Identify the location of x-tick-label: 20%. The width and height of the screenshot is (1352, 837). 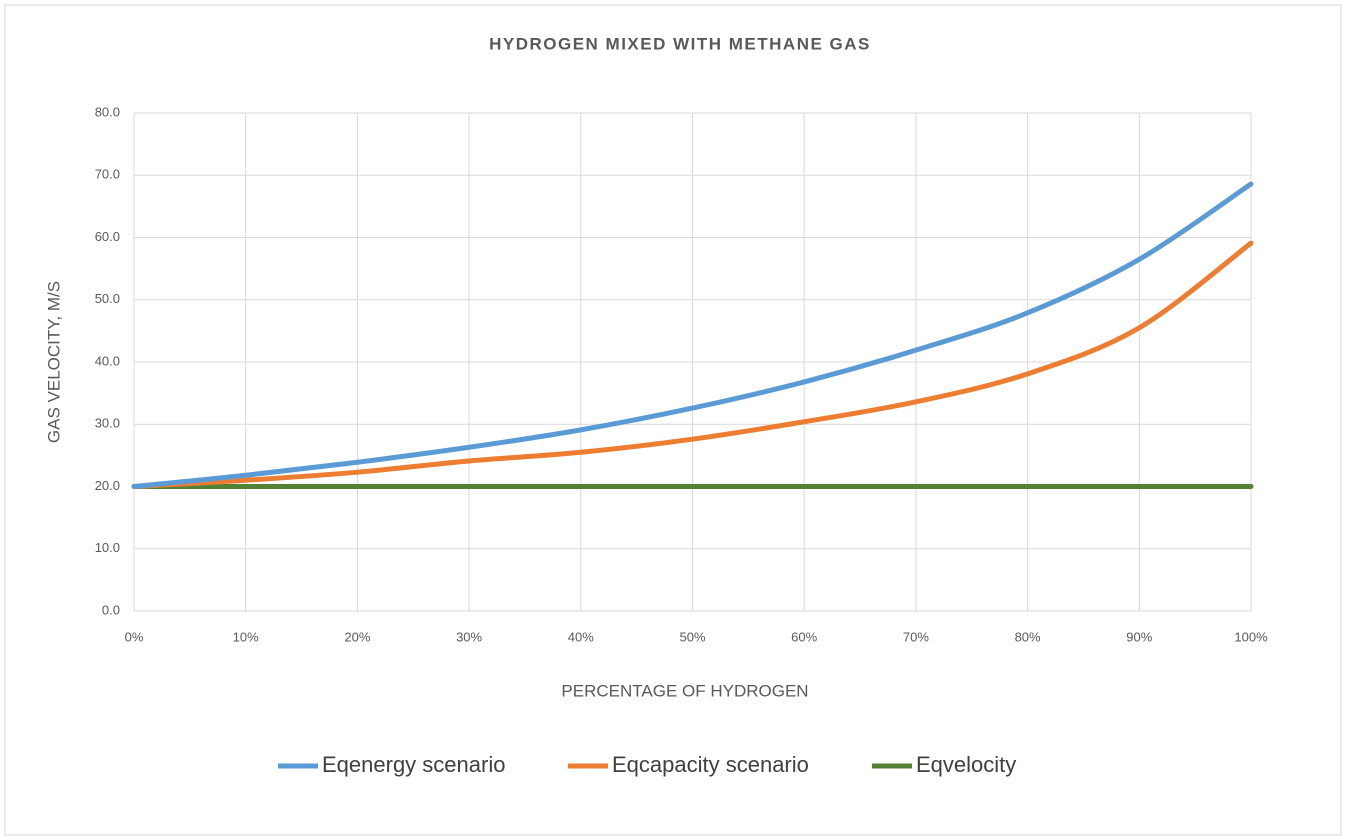
(357, 636).